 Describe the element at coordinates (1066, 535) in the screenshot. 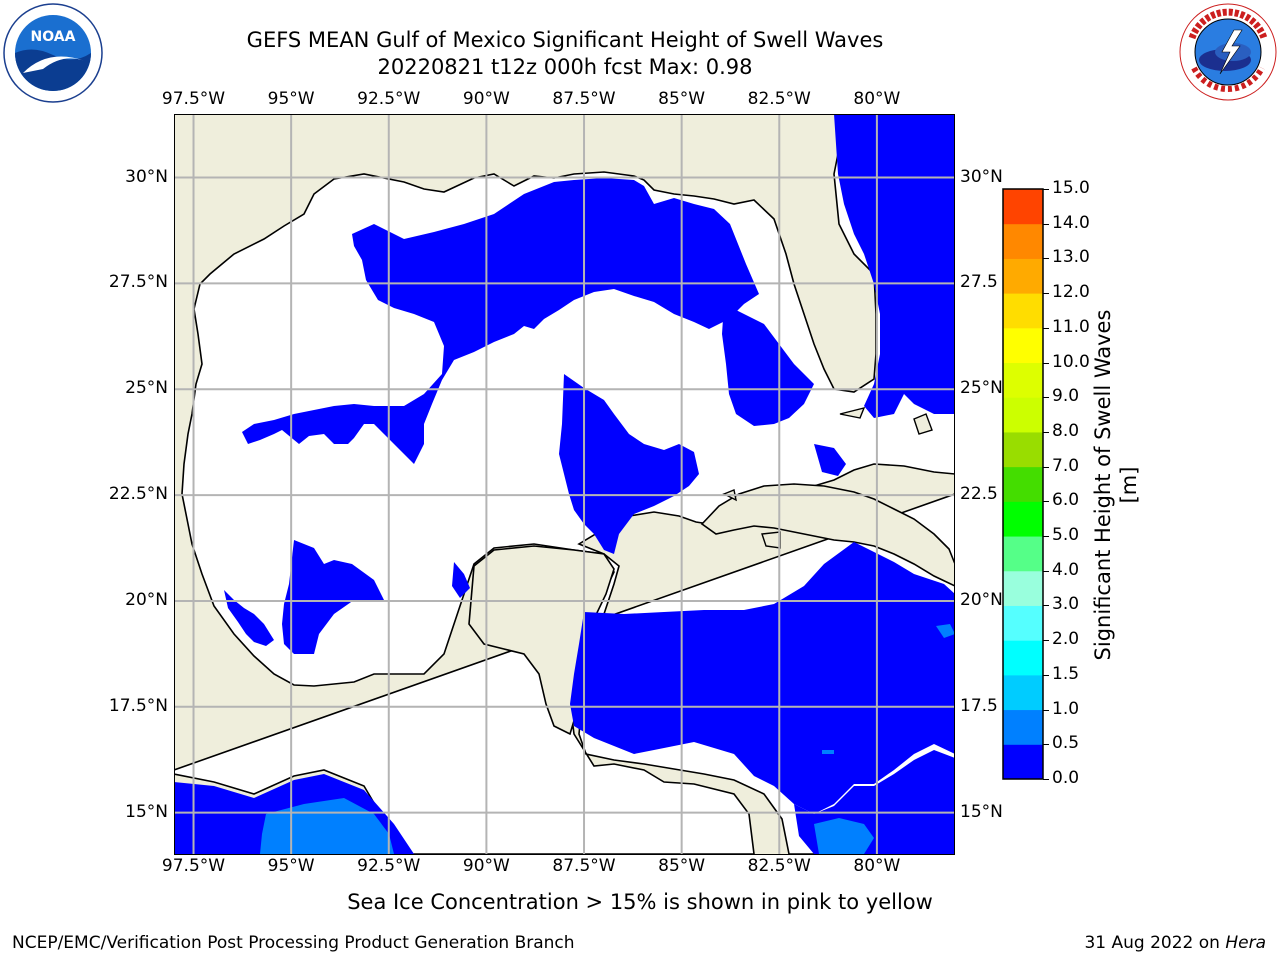

I see `colorbar-tick-label: 5.0` at that location.